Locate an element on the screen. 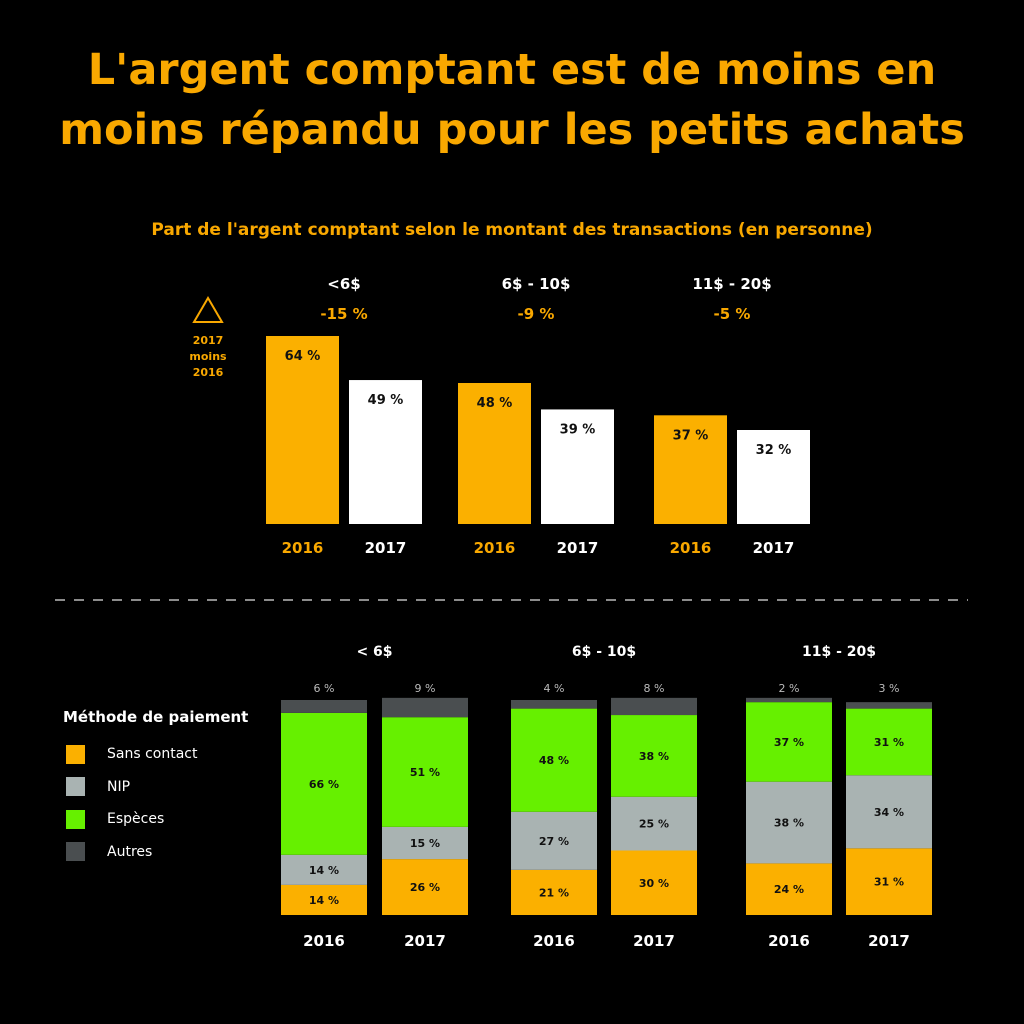 The width and height of the screenshot is (1024, 1024). segment-value-label: 37 % is located at coordinates (789, 742).